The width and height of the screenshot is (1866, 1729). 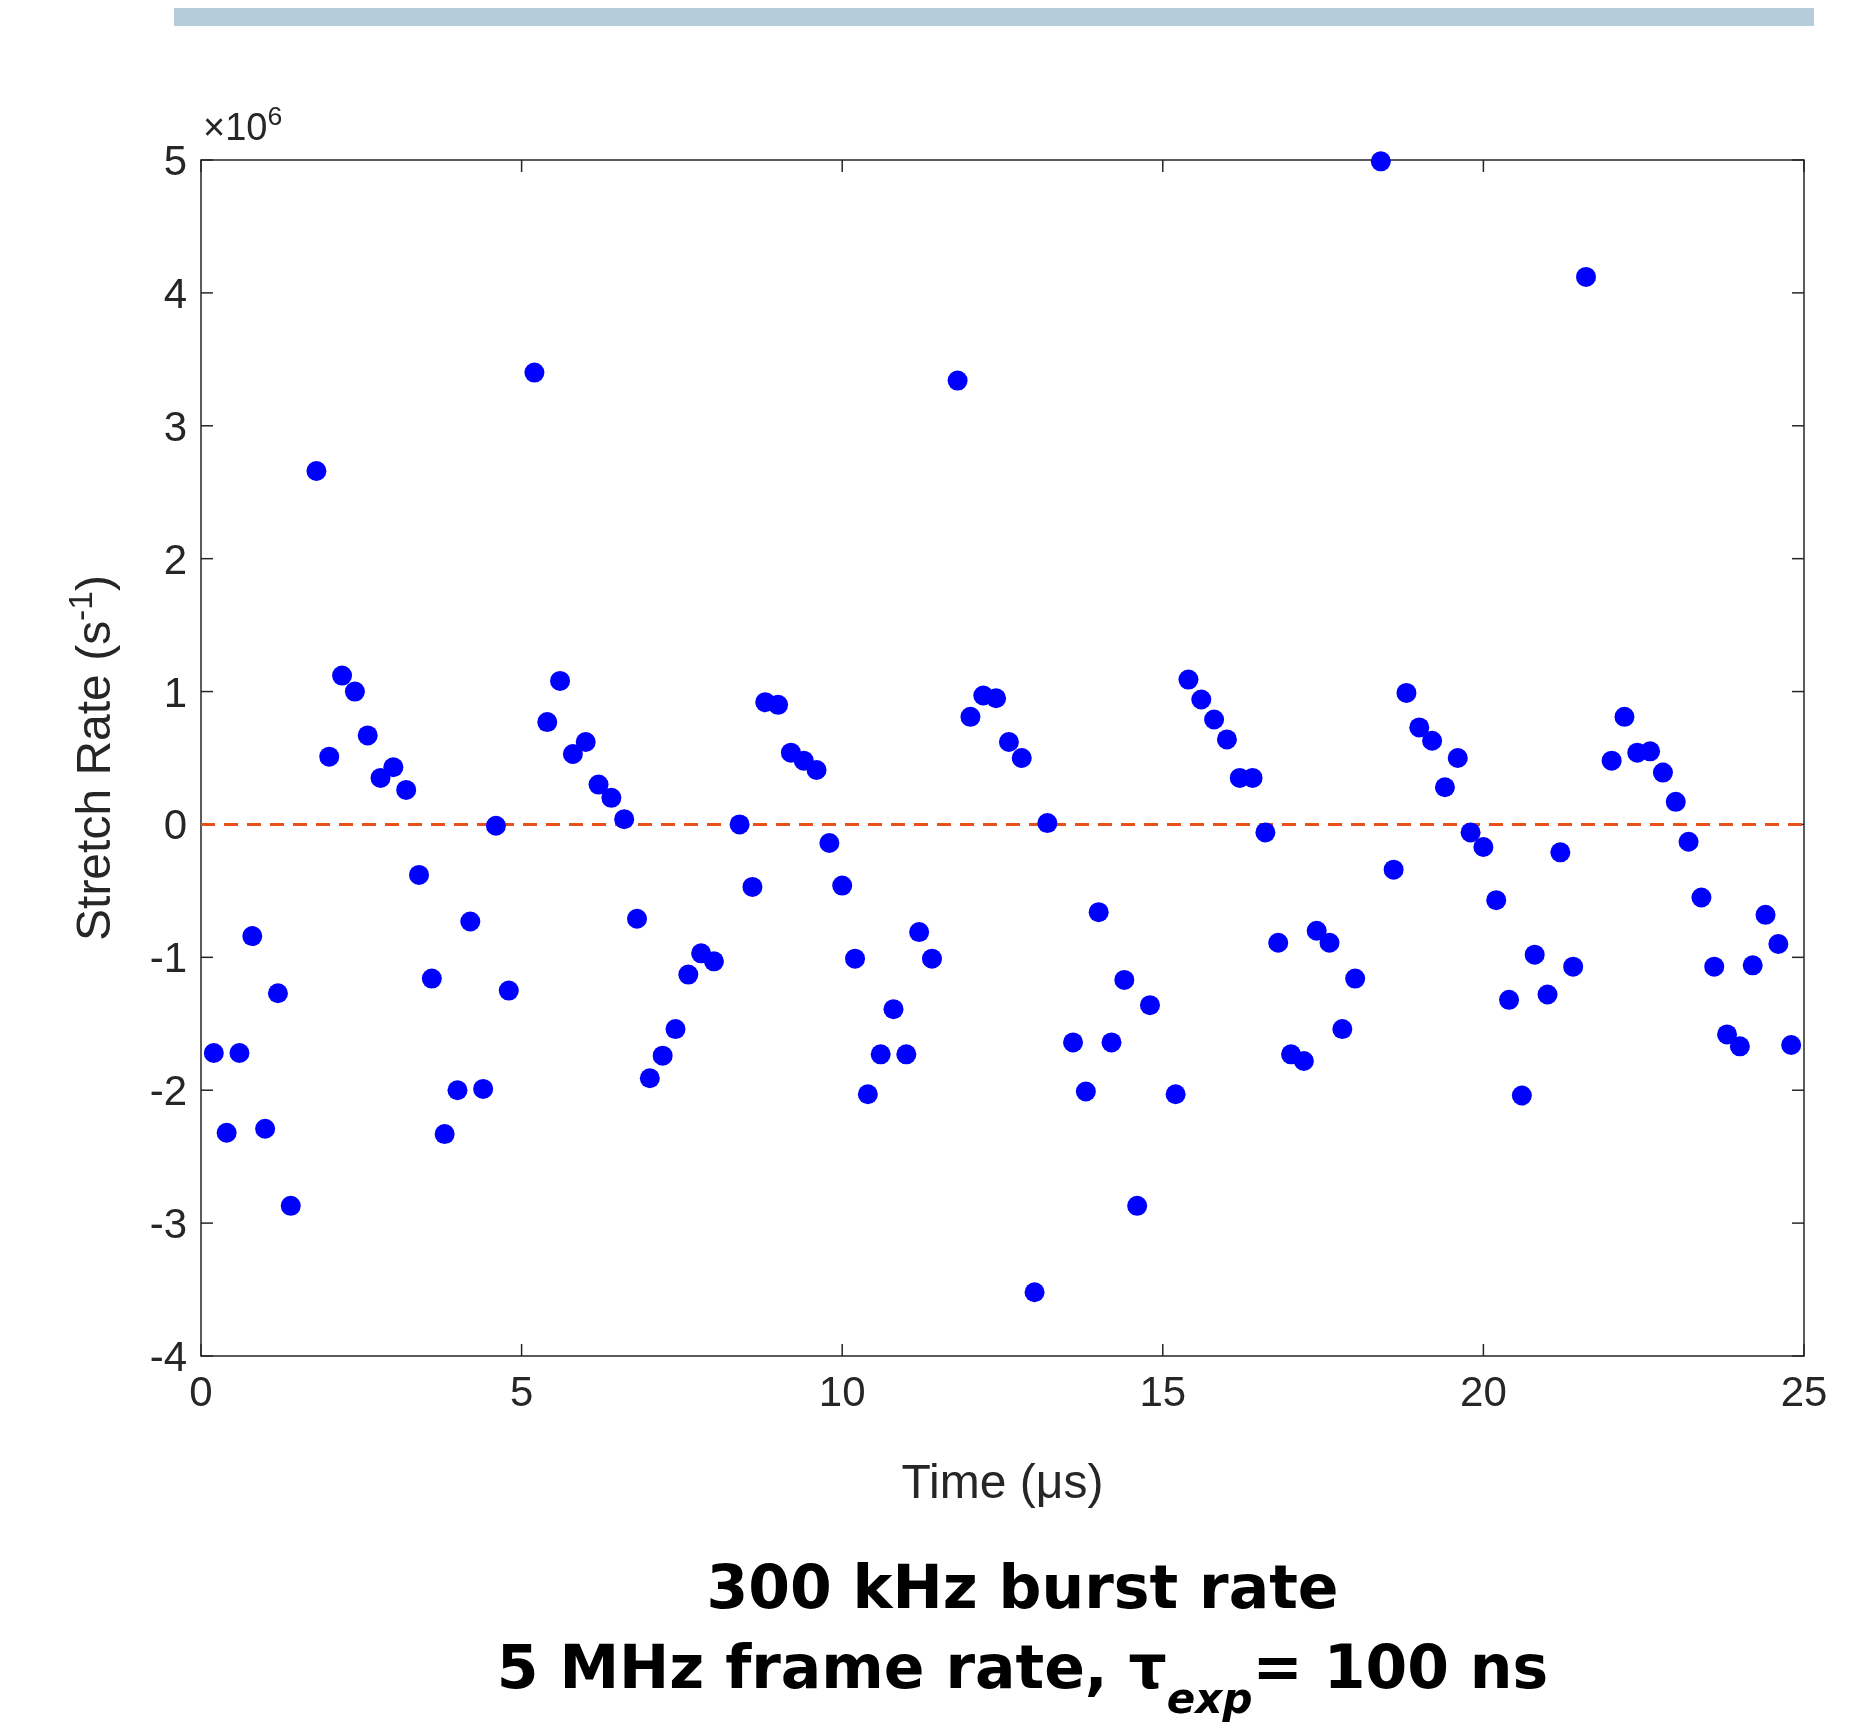 I want to click on x-tick-label: 20, so click(x=1483, y=1391).